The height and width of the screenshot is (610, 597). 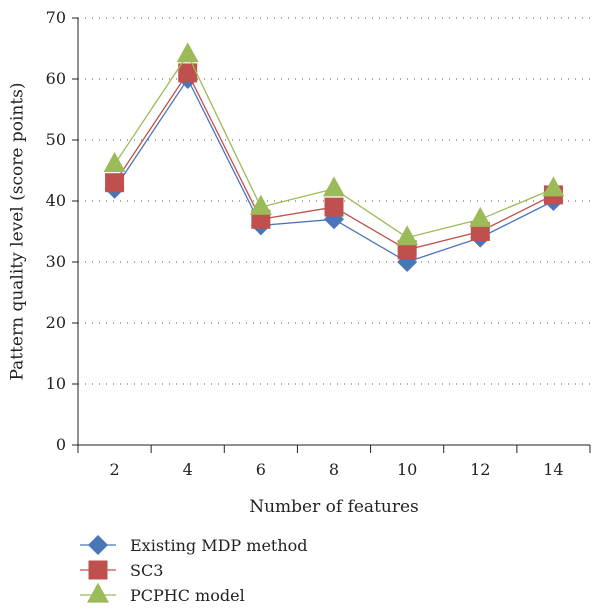 What do you see at coordinates (56, 139) in the screenshot?
I see `y-tick-label: 50` at bounding box center [56, 139].